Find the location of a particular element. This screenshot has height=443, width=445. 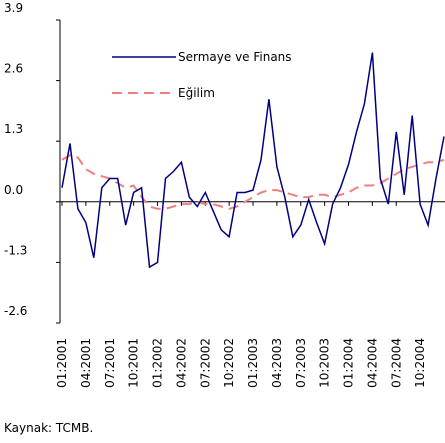

x-tick-label: 07:2004 is located at coordinates (396, 363).